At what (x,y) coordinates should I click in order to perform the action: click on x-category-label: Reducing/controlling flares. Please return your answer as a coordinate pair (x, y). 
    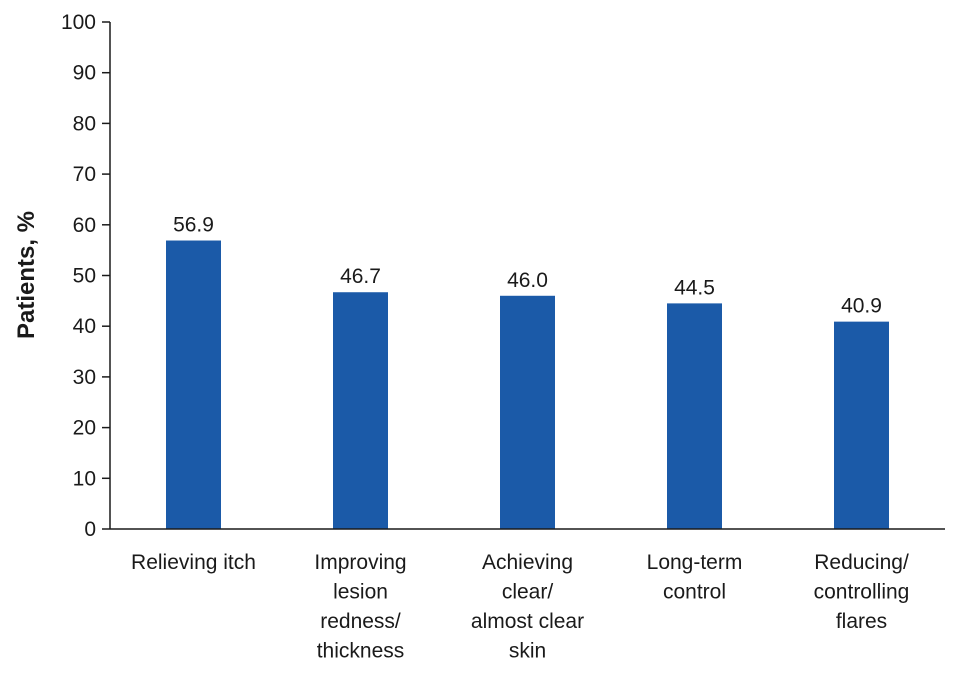
    Looking at the image, I should click on (862, 592).